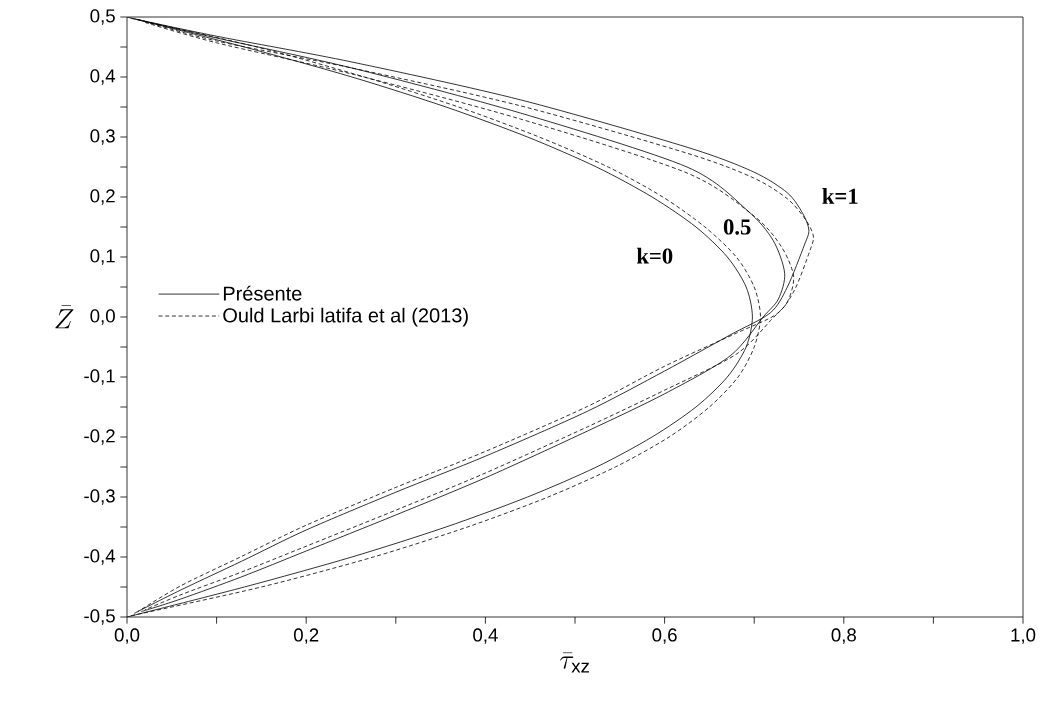  What do you see at coordinates (102, 17) in the screenshot?
I see `y-tick-label: 0,5` at bounding box center [102, 17].